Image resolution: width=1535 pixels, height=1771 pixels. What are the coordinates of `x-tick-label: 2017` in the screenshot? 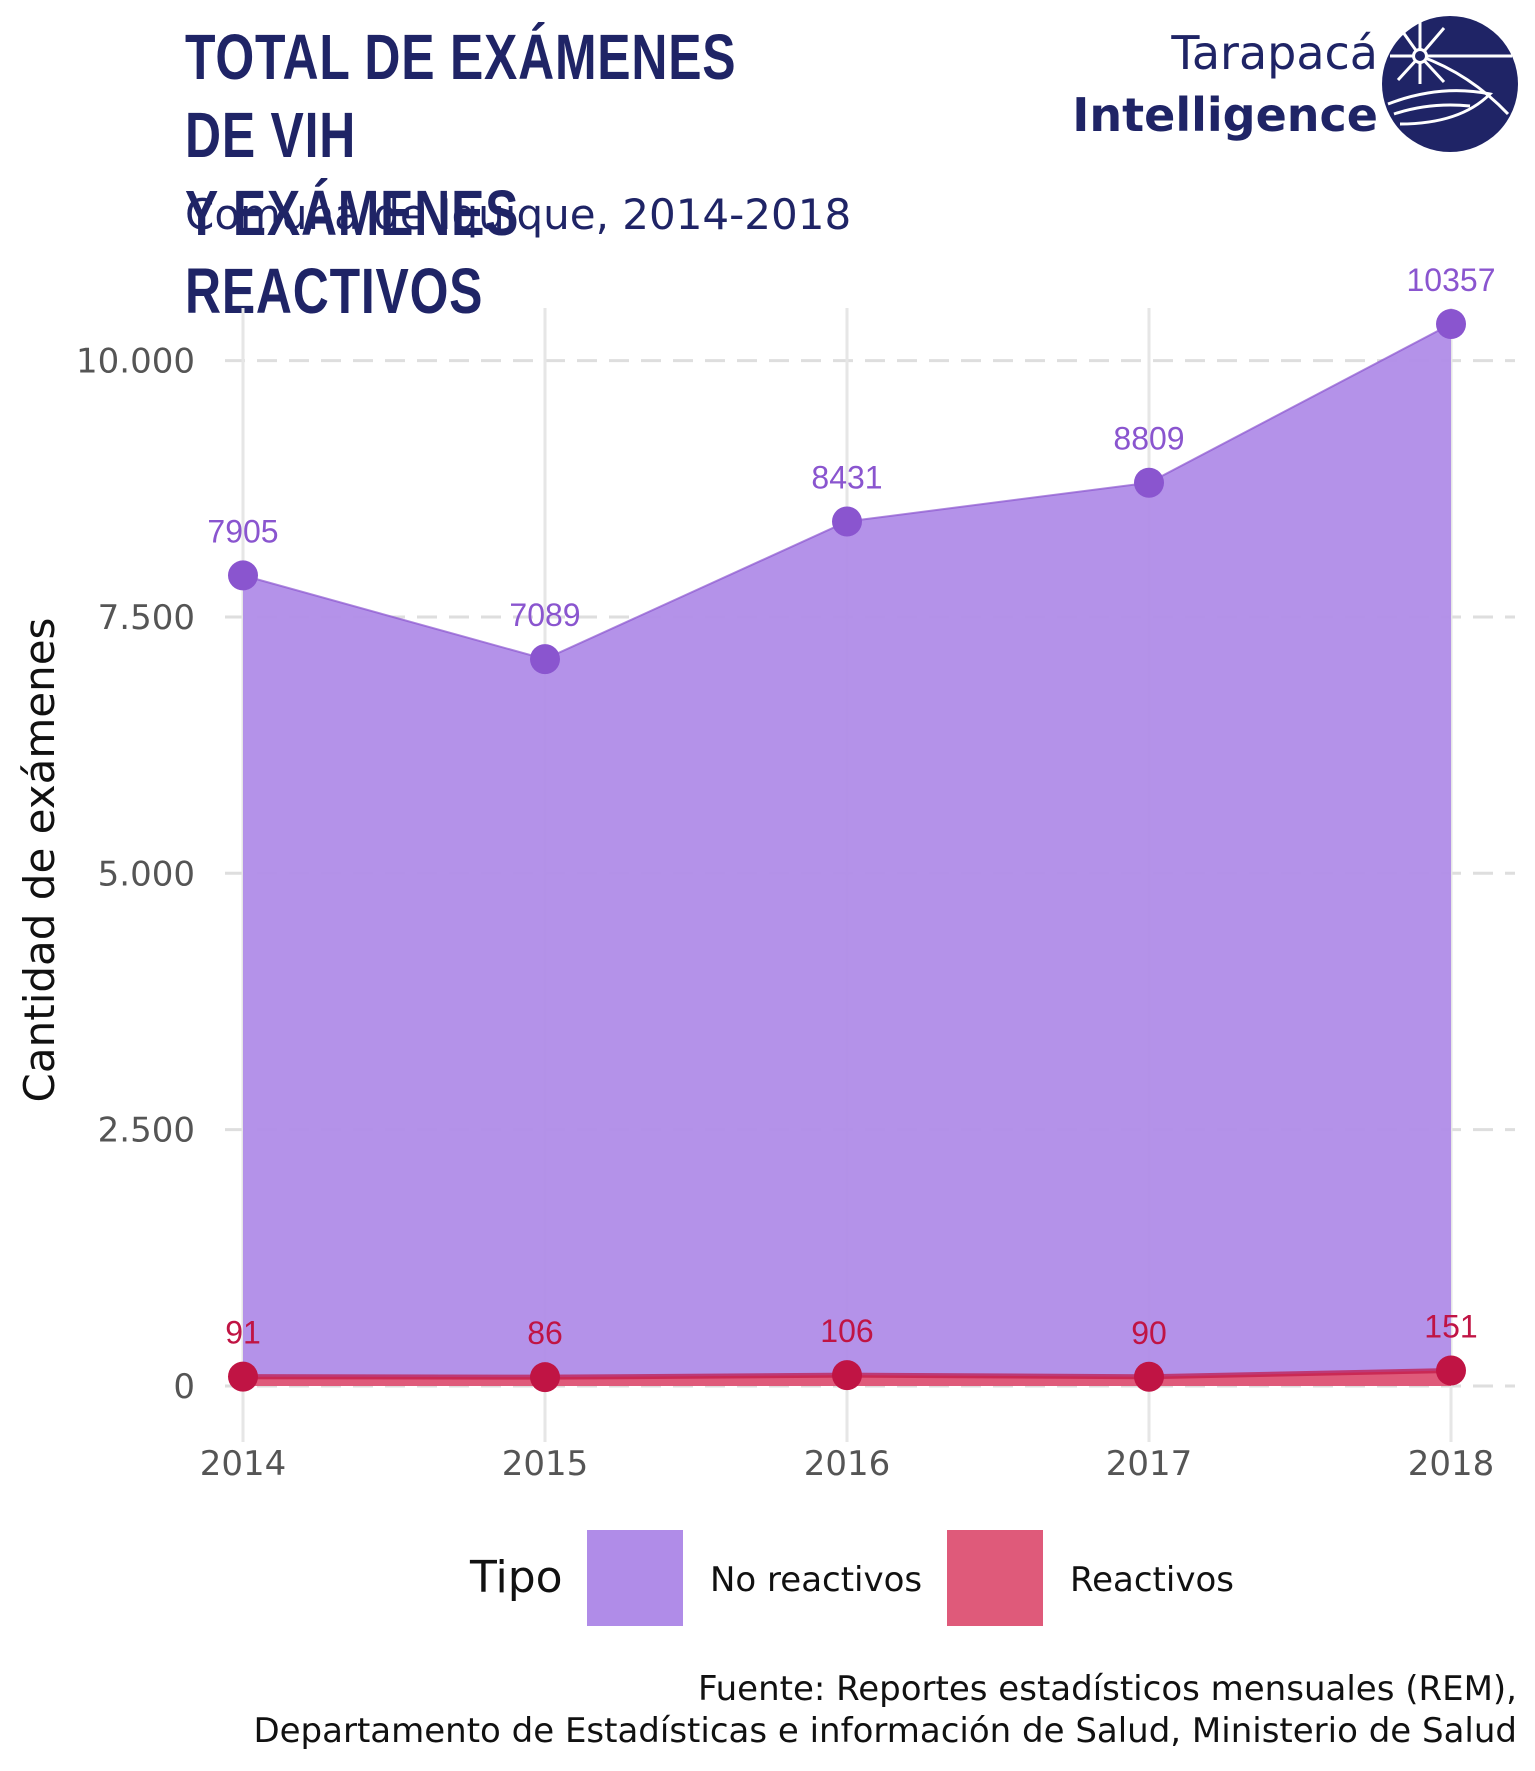 It's located at (1149, 1464).